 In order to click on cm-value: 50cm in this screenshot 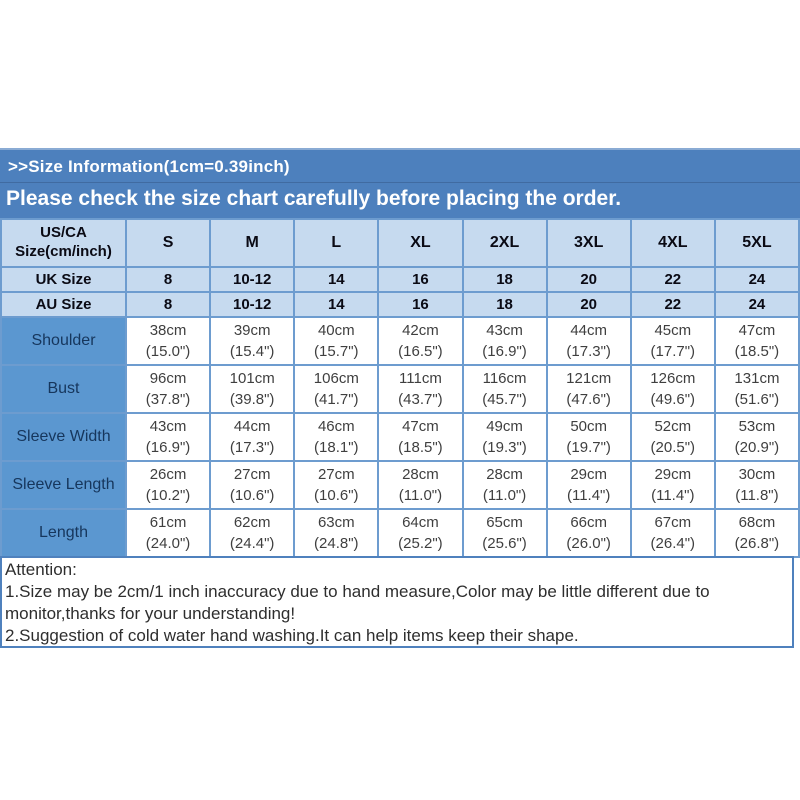, I will do `click(589, 426)`.